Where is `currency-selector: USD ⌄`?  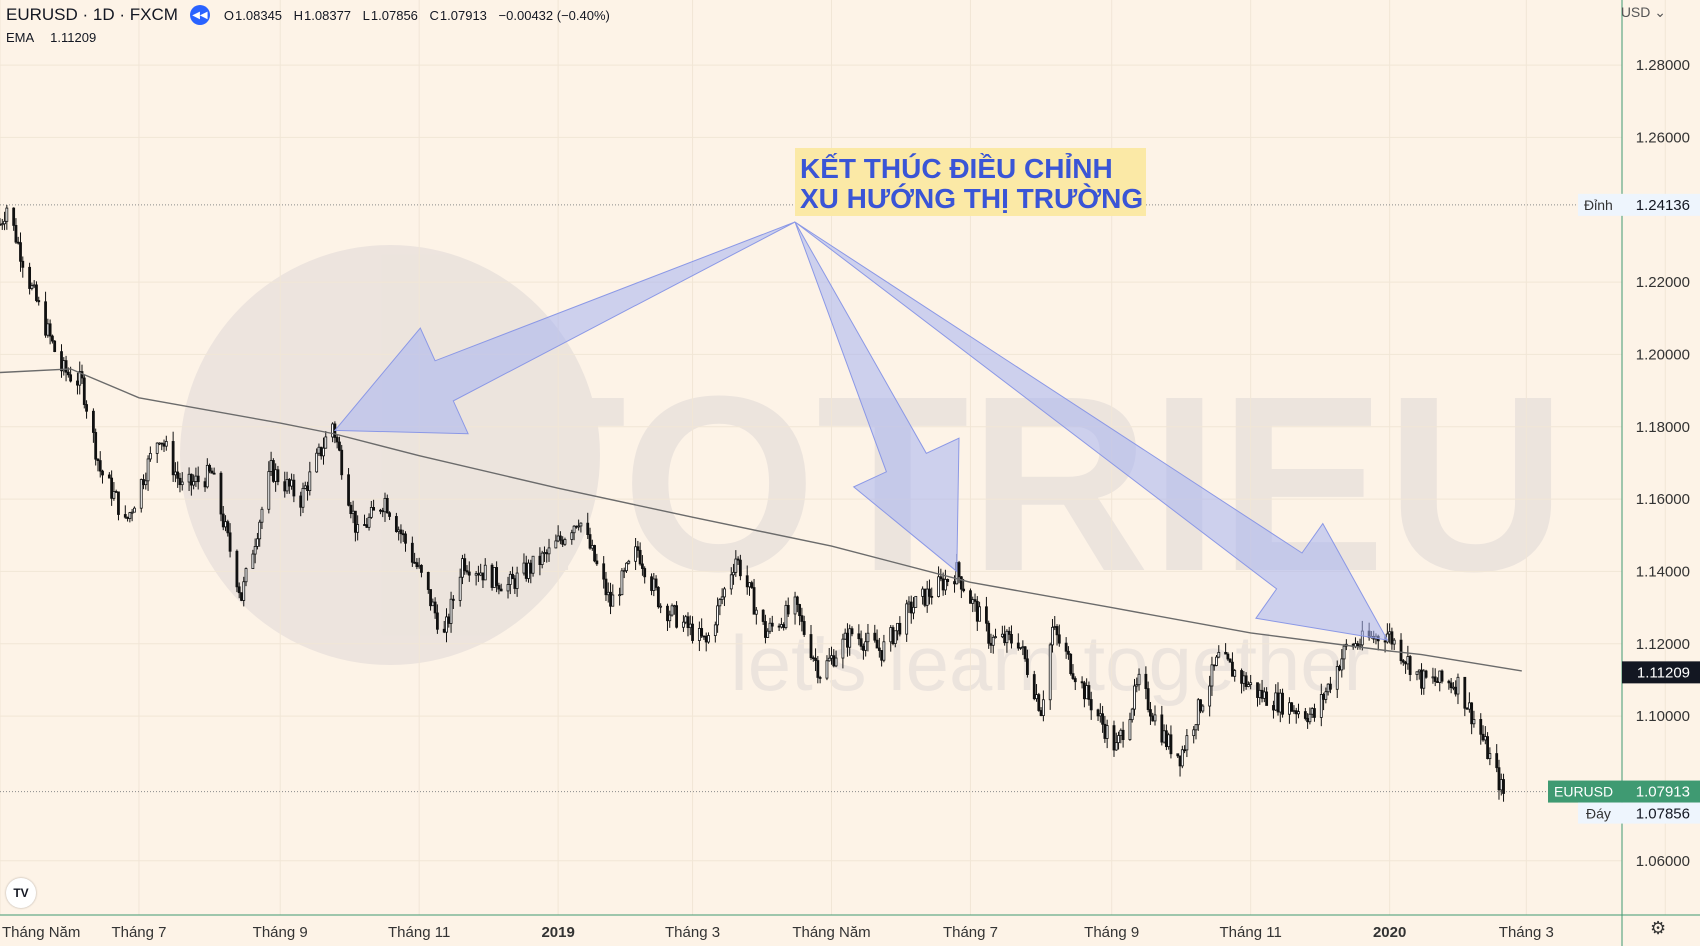
currency-selector: USD ⌄ is located at coordinates (1643, 12).